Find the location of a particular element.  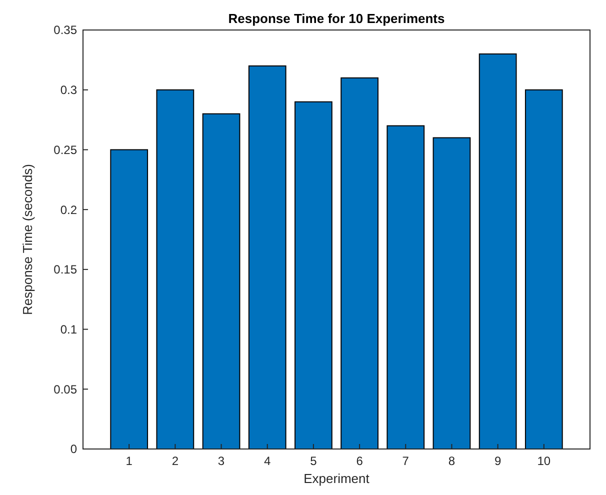

y-tick-label: 0.1 is located at coordinates (69, 329).